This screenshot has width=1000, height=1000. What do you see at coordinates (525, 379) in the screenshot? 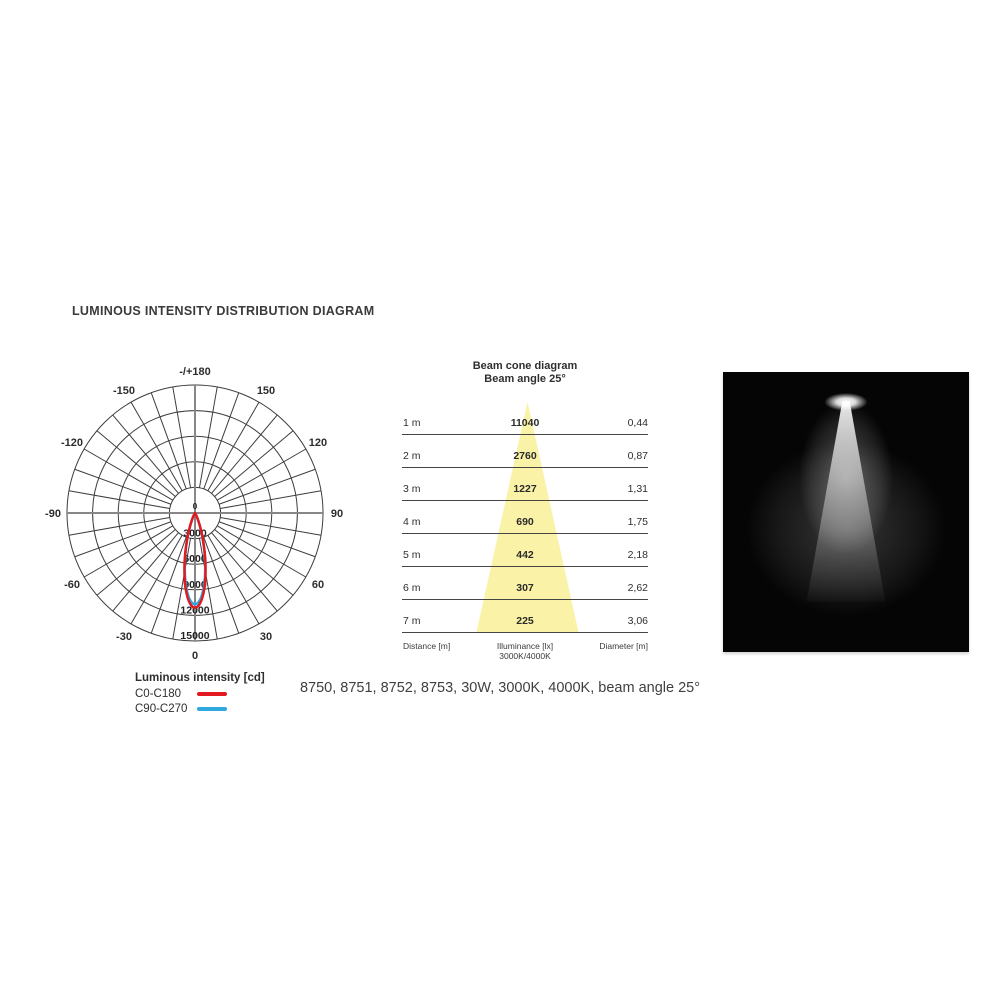
I see `beam-cone-subtitle: Beam angle 25°` at bounding box center [525, 379].